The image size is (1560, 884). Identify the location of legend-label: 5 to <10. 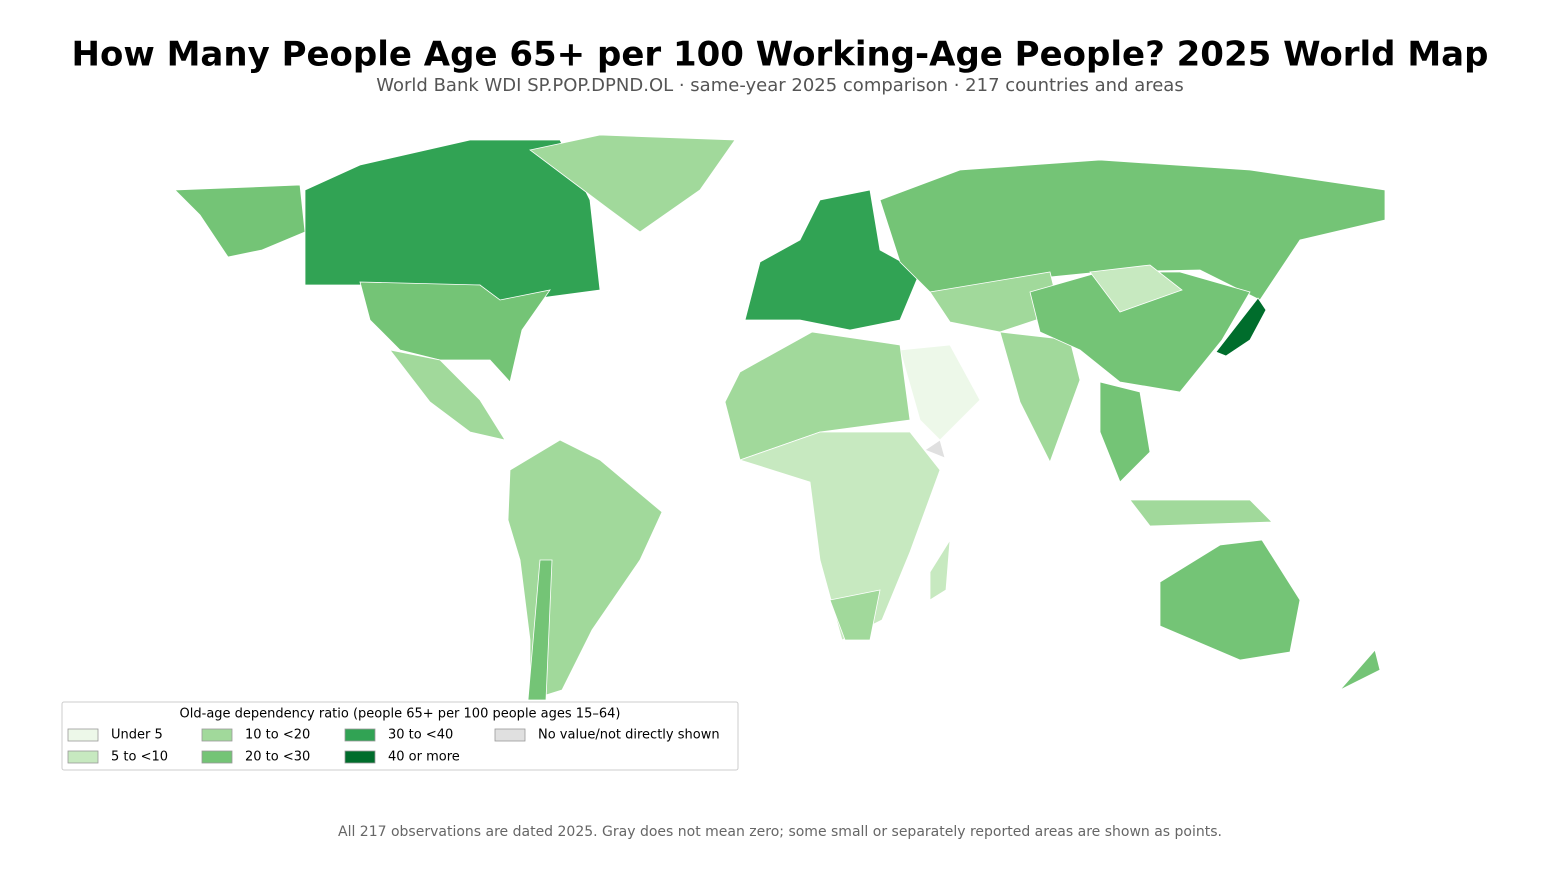
(139, 757).